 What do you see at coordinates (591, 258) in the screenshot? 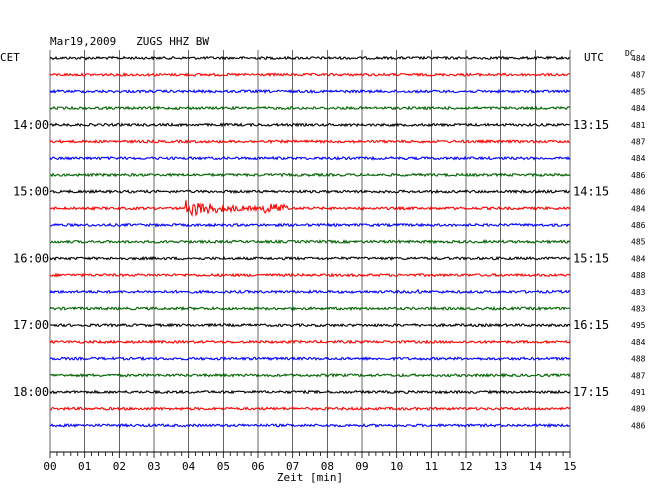
I see `utc-hour-label: 15:15` at bounding box center [591, 258].